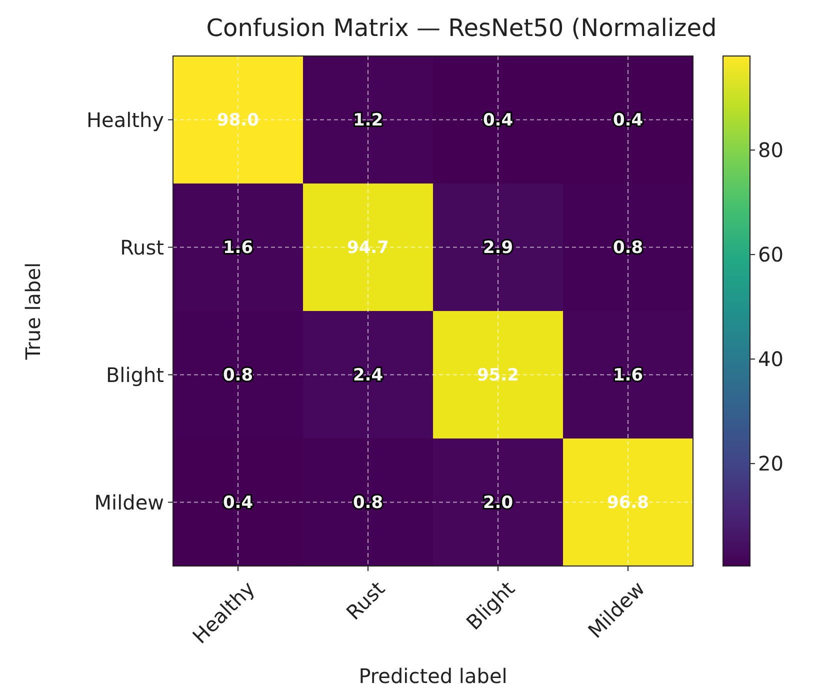 The width and height of the screenshot is (822, 699). Describe the element at coordinates (628, 503) in the screenshot. I see `data-label: 96.8` at that location.